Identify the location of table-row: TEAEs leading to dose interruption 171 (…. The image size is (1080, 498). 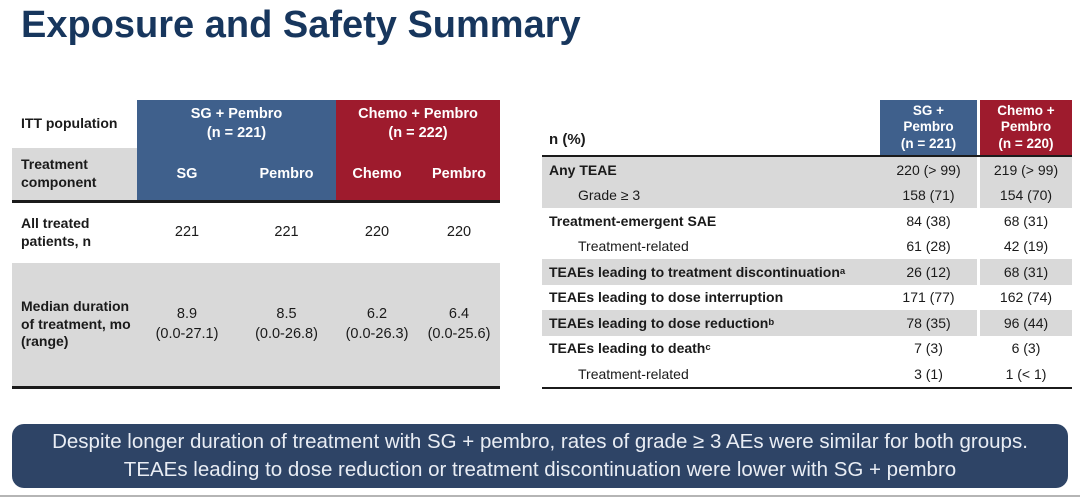
(807, 297).